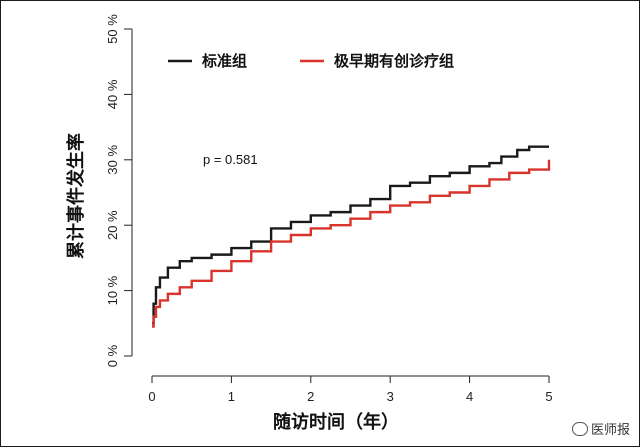 This screenshot has height=447, width=640. What do you see at coordinates (151, 396) in the screenshot?
I see `x-tick-label: 0` at bounding box center [151, 396].